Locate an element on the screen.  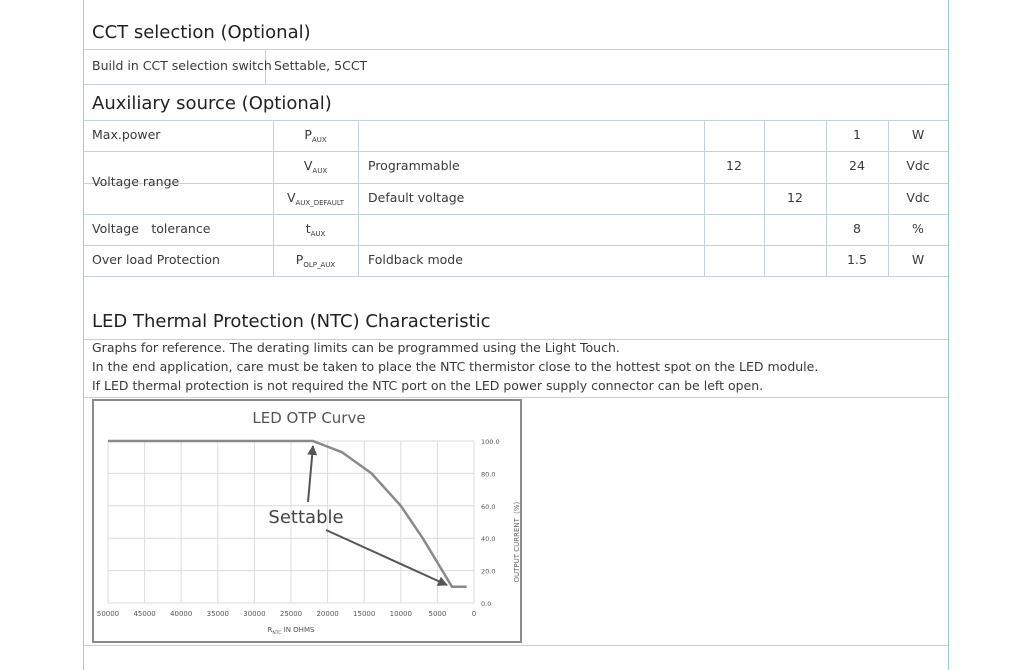
symbol-base: t is located at coordinates (308, 228).